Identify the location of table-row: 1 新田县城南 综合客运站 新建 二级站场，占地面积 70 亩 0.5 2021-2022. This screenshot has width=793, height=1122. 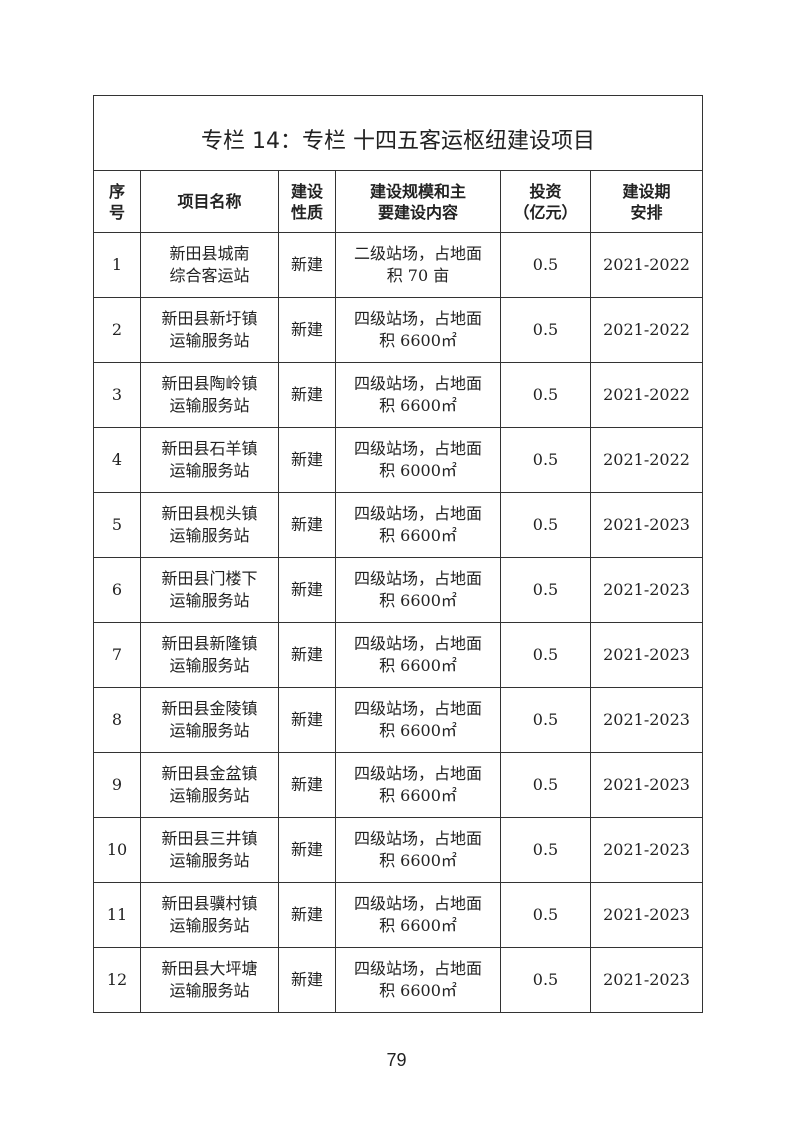
(398, 265).